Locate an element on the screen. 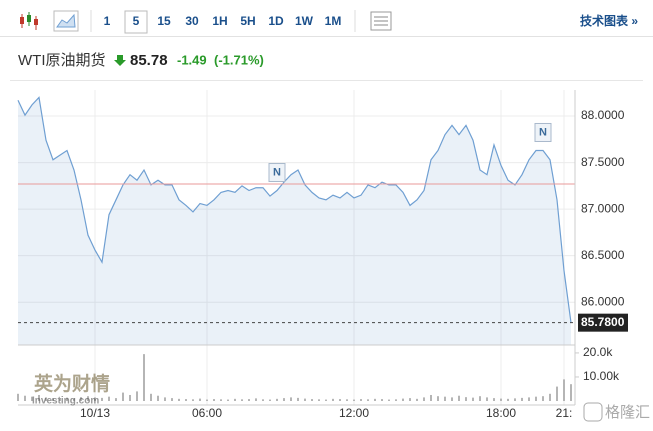 Image resolution: width=653 pixels, height=431 pixels. interval-buttons: 1 5 15 30 1H 5H 1D 1W 1M is located at coordinates (223, 22).